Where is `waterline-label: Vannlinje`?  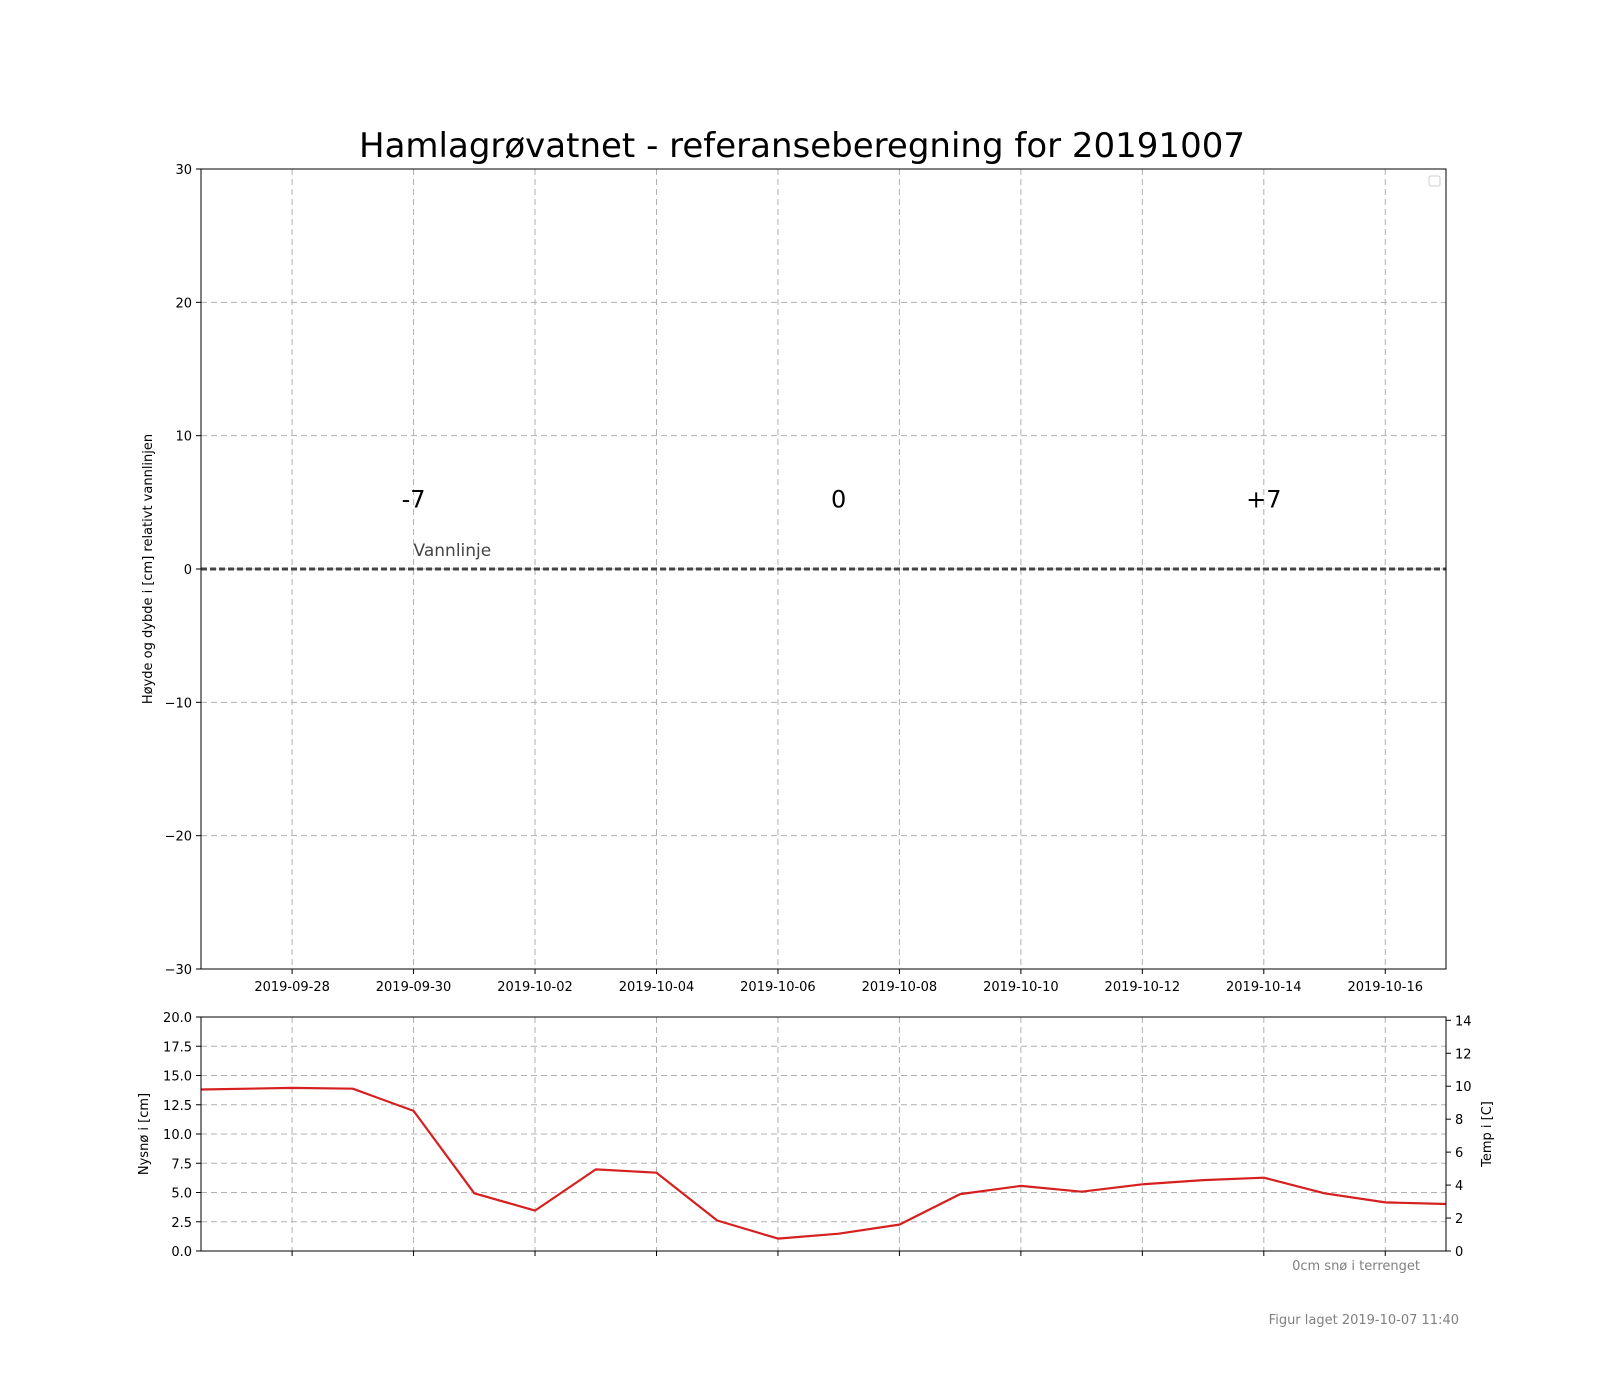
waterline-label: Vannlinje is located at coordinates (453, 551).